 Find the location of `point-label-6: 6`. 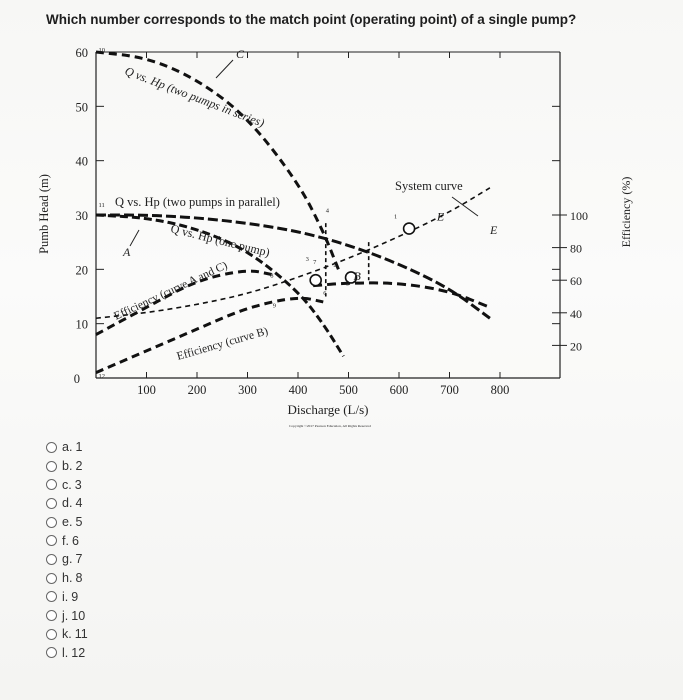

point-label-6: 6 is located at coordinates (325, 293).